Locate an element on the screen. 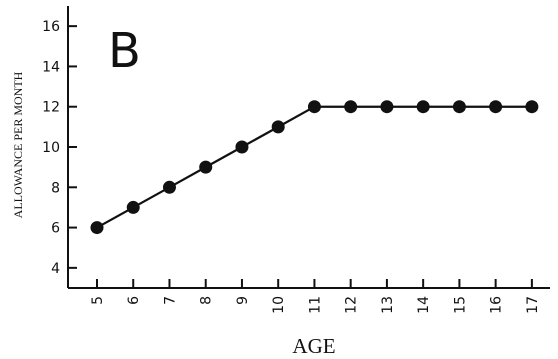  x-axis-title: AGE is located at coordinates (313, 346).